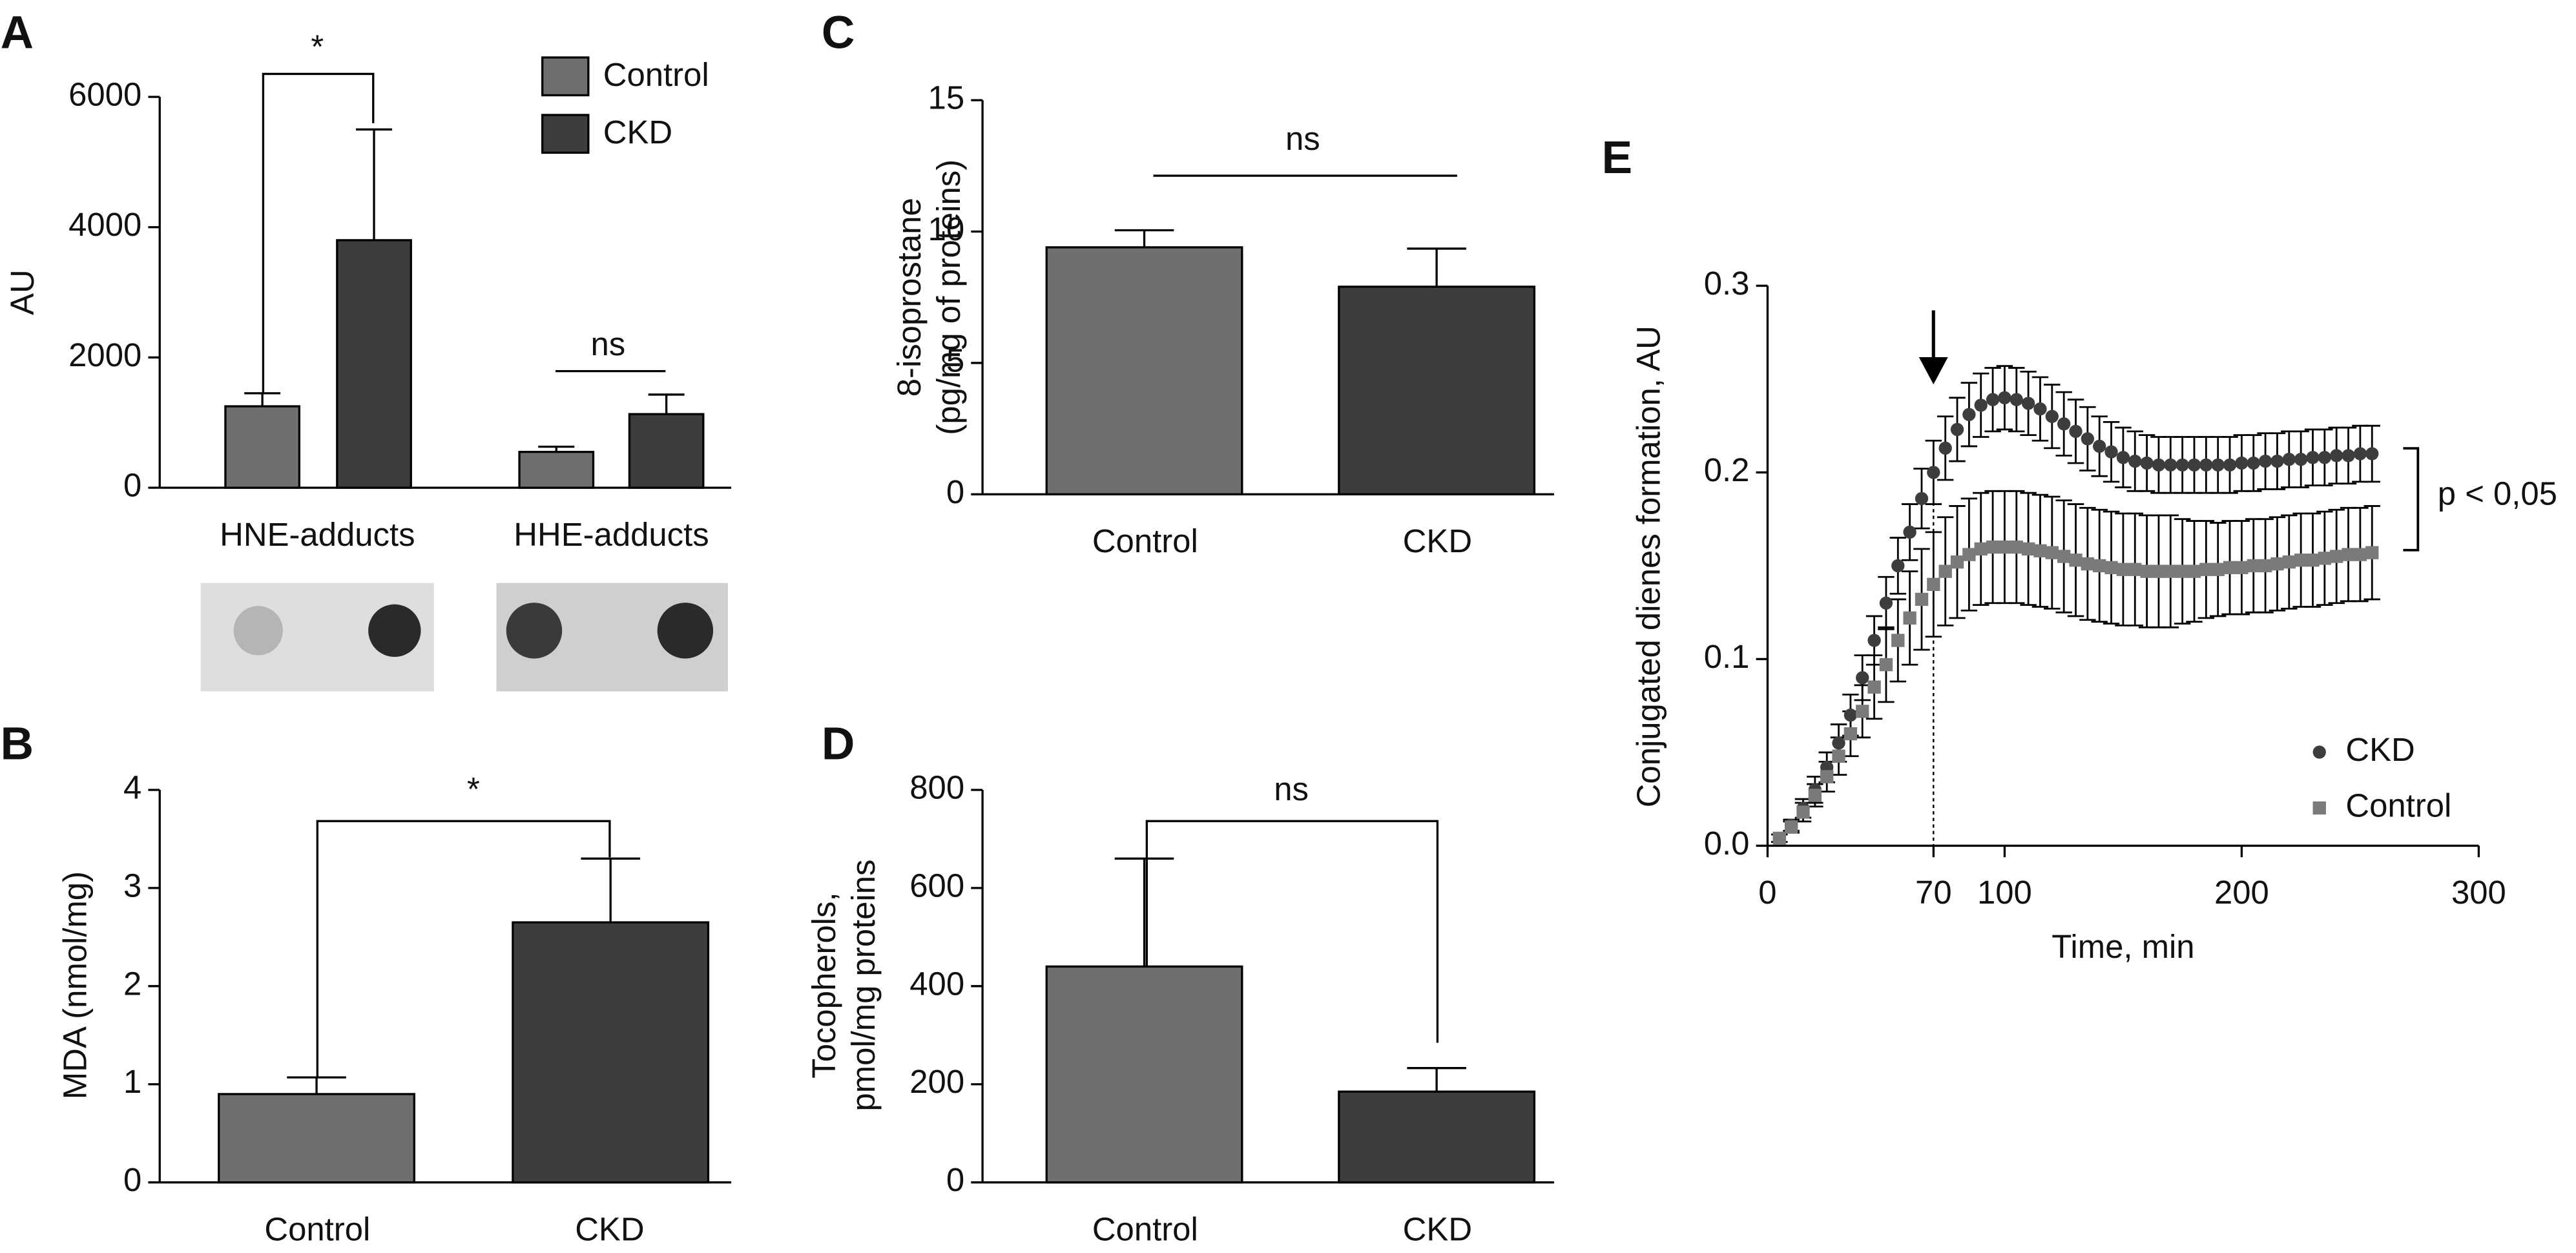 The width and height of the screenshot is (2576, 1253). I want to click on y-tick-label: 0, so click(955, 1179).